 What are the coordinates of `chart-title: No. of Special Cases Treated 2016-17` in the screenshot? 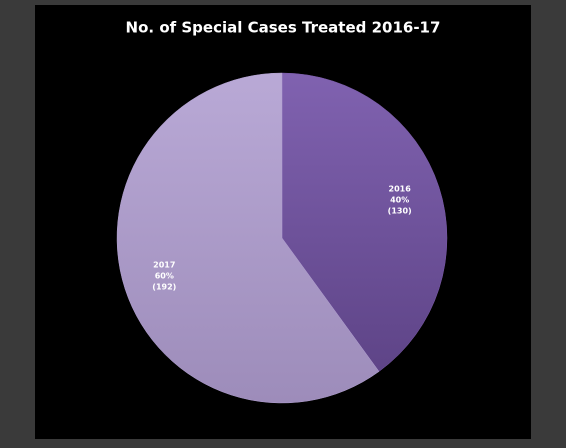 It's located at (283, 28).